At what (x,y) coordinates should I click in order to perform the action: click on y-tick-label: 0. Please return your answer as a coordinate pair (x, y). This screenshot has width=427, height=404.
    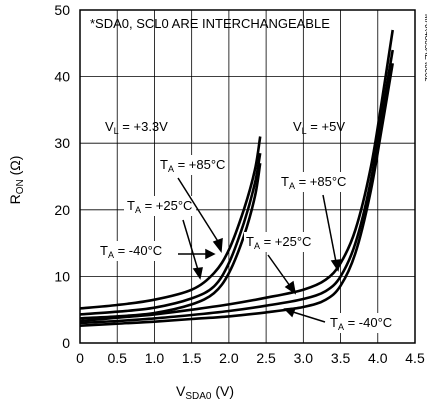
    Looking at the image, I should click on (66, 343).